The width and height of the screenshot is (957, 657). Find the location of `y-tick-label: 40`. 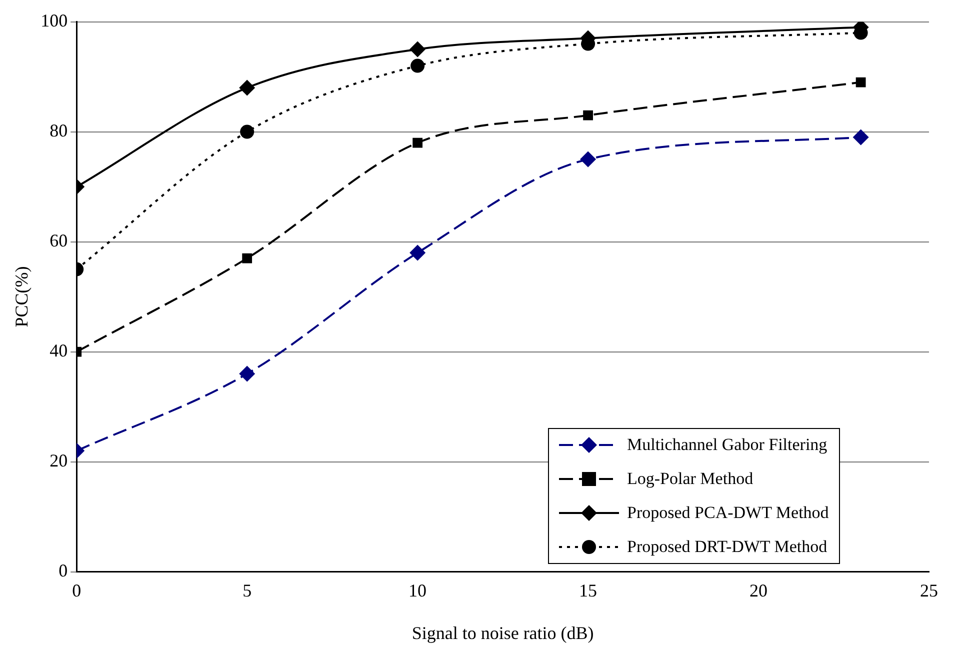

y-tick-label: 40 is located at coordinates (59, 350).